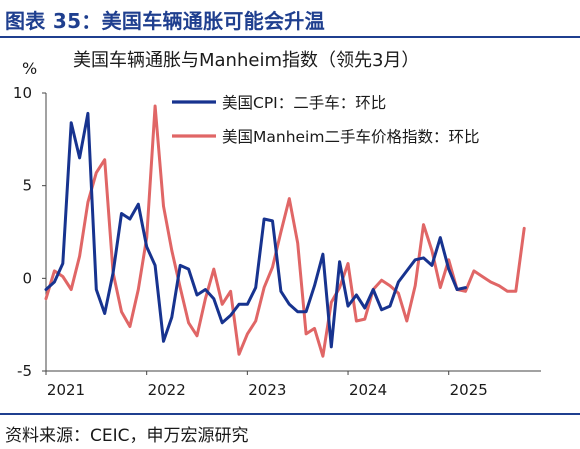 The height and width of the screenshot is (449, 580). What do you see at coordinates (29, 68) in the screenshot?
I see `y-axis-unit-label: %` at bounding box center [29, 68].